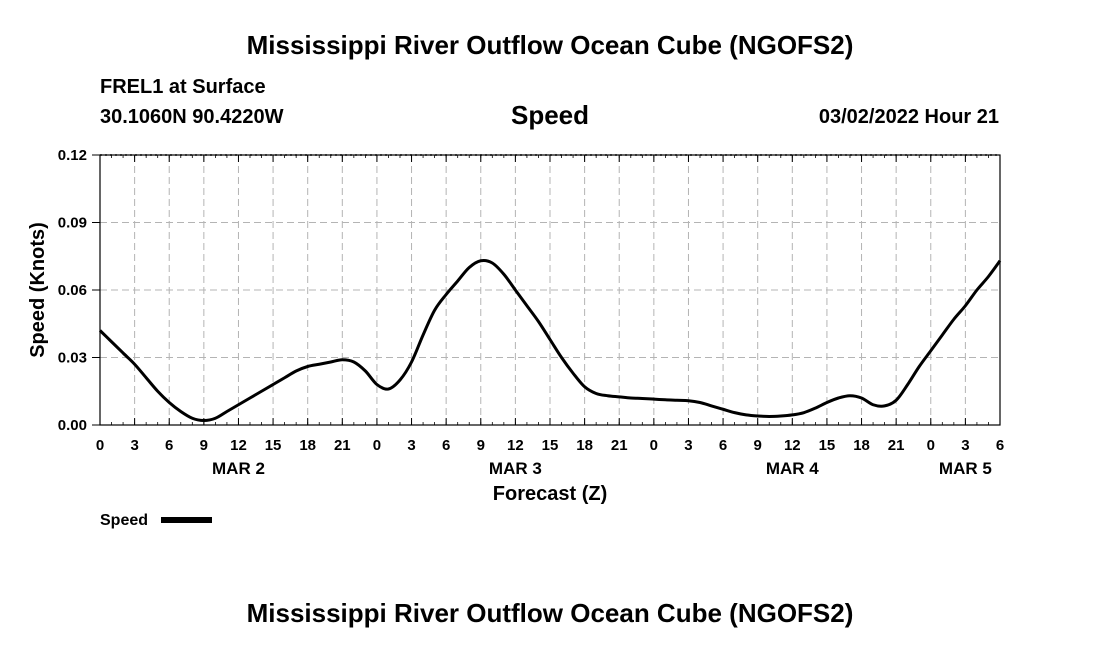 Image resolution: width=1100 pixels, height=650 pixels. What do you see at coordinates (72, 358) in the screenshot?
I see `y-tick-label: 0.03` at bounding box center [72, 358].